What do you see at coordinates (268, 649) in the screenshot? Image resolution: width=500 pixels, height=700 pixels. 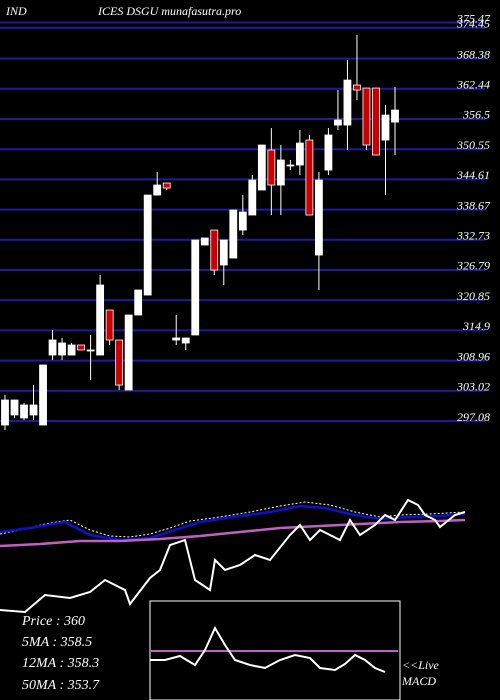 I see `macd-line` at bounding box center [268, 649].